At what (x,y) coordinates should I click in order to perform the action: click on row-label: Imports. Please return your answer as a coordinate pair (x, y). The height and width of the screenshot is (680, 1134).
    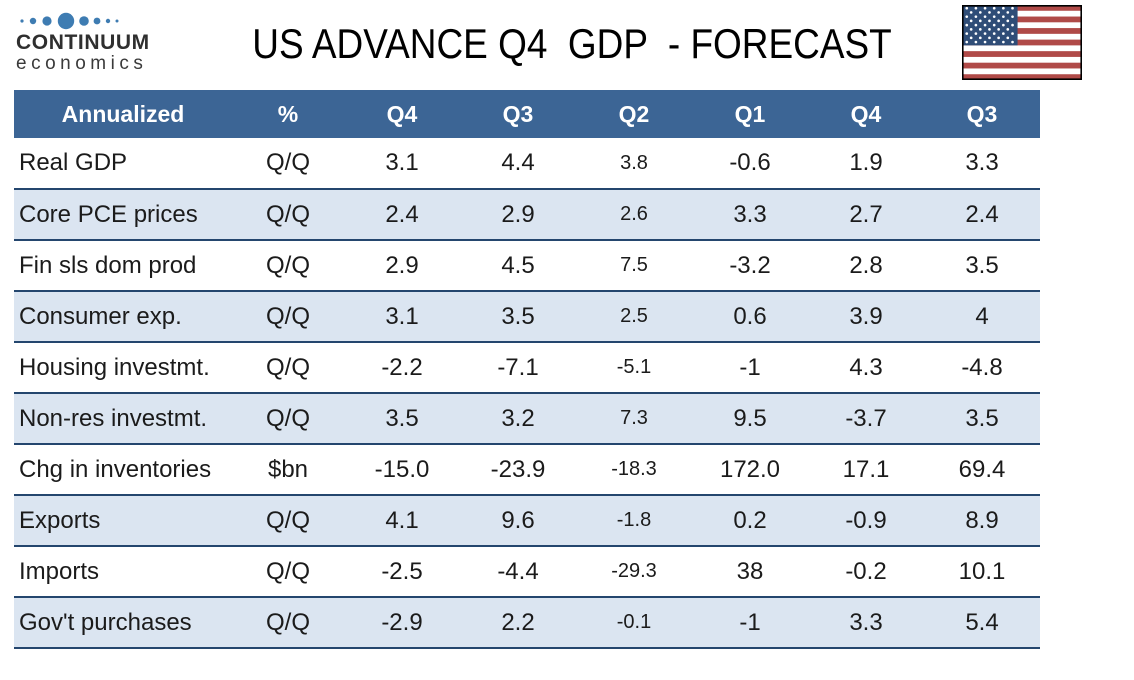
    Looking at the image, I should click on (59, 571).